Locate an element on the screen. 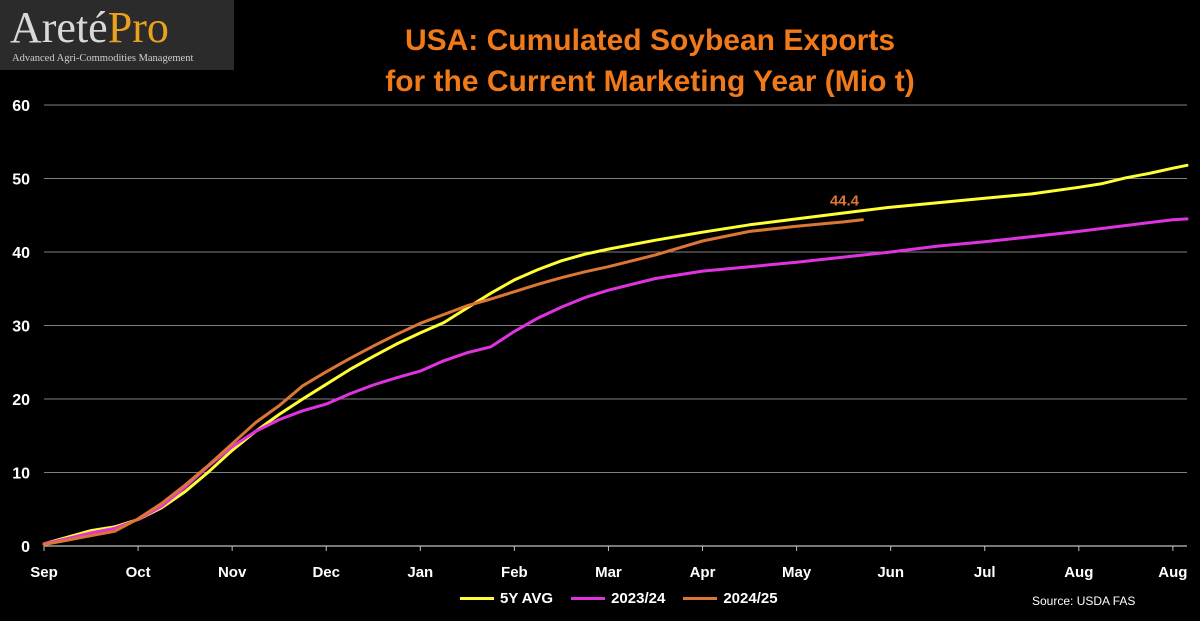 The width and height of the screenshot is (1200, 621). legend-label-2023-24: 2023/24 is located at coordinates (638, 598).